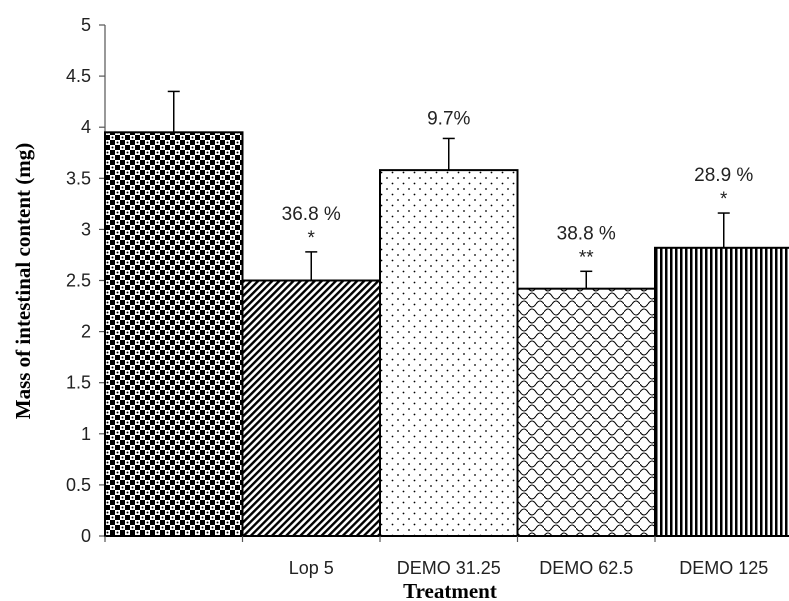 This screenshot has height=601, width=789. What do you see at coordinates (449, 568) in the screenshot?
I see `x-tick-label: DEMO 31.25` at bounding box center [449, 568].